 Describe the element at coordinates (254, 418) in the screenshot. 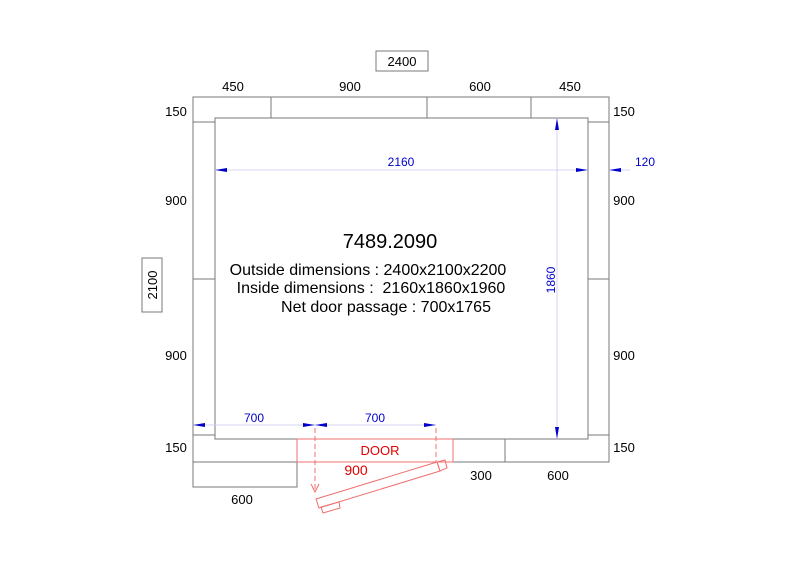

I see `door-offset-label: 700` at that location.